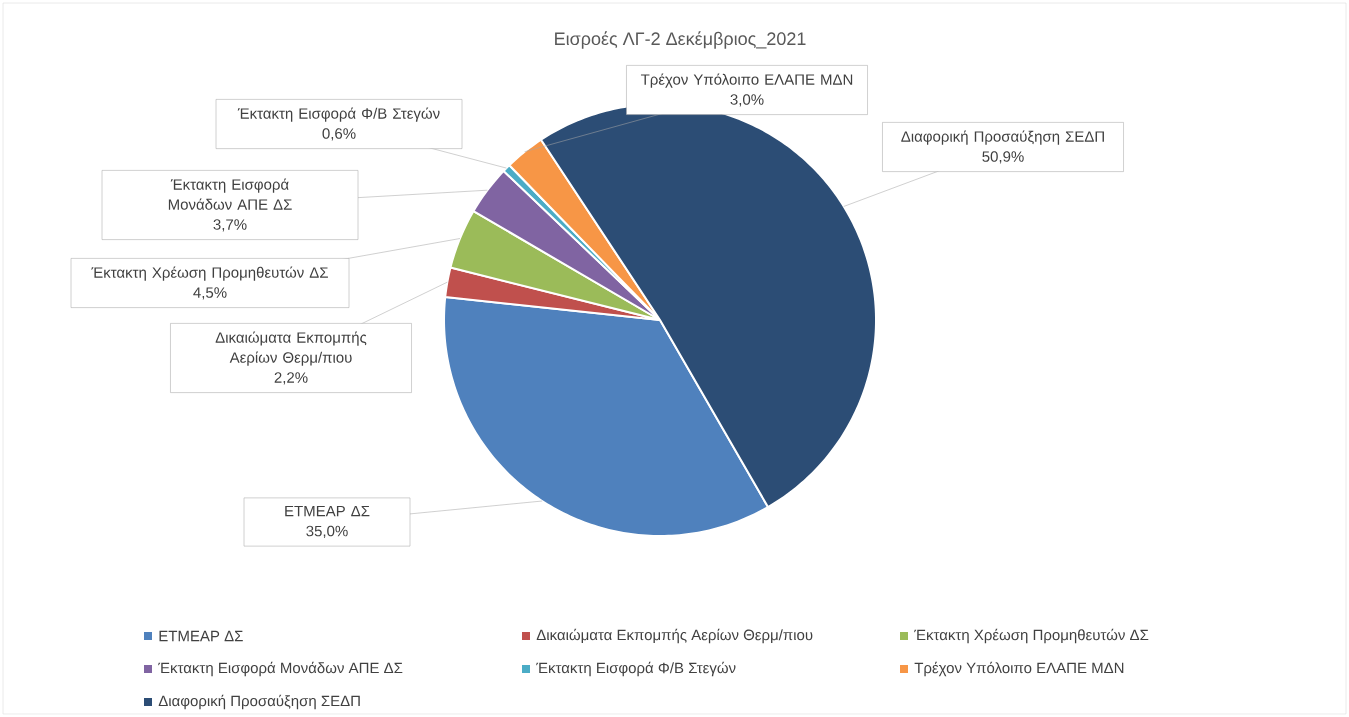 Image resolution: width=1349 pixels, height=717 pixels. What do you see at coordinates (636, 669) in the screenshot?
I see `legend-label: Έκτακτη Εισφορά Φ/Β Στεγών` at bounding box center [636, 669].